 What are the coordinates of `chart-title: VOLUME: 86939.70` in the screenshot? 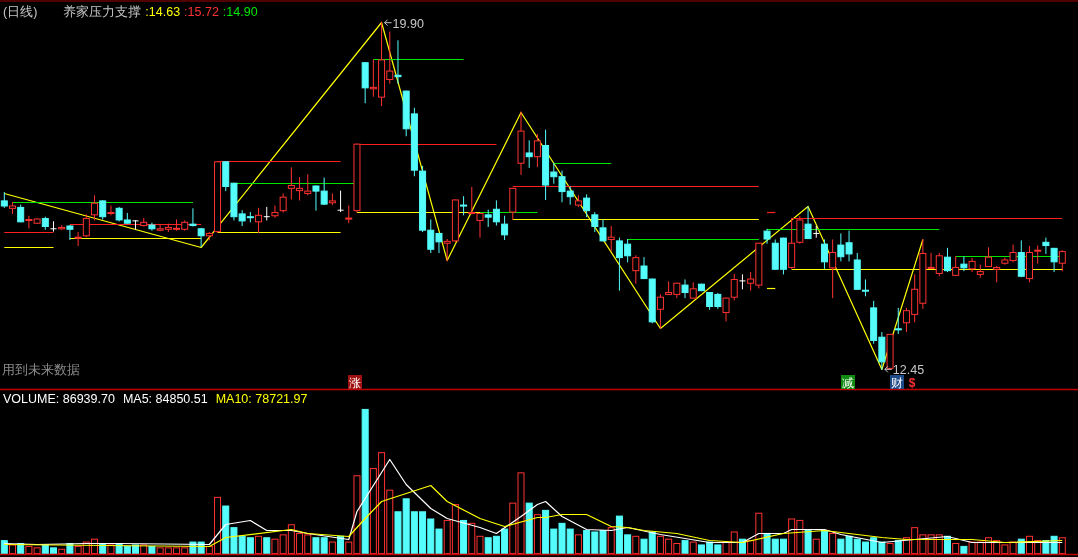 It's located at (59, 399).